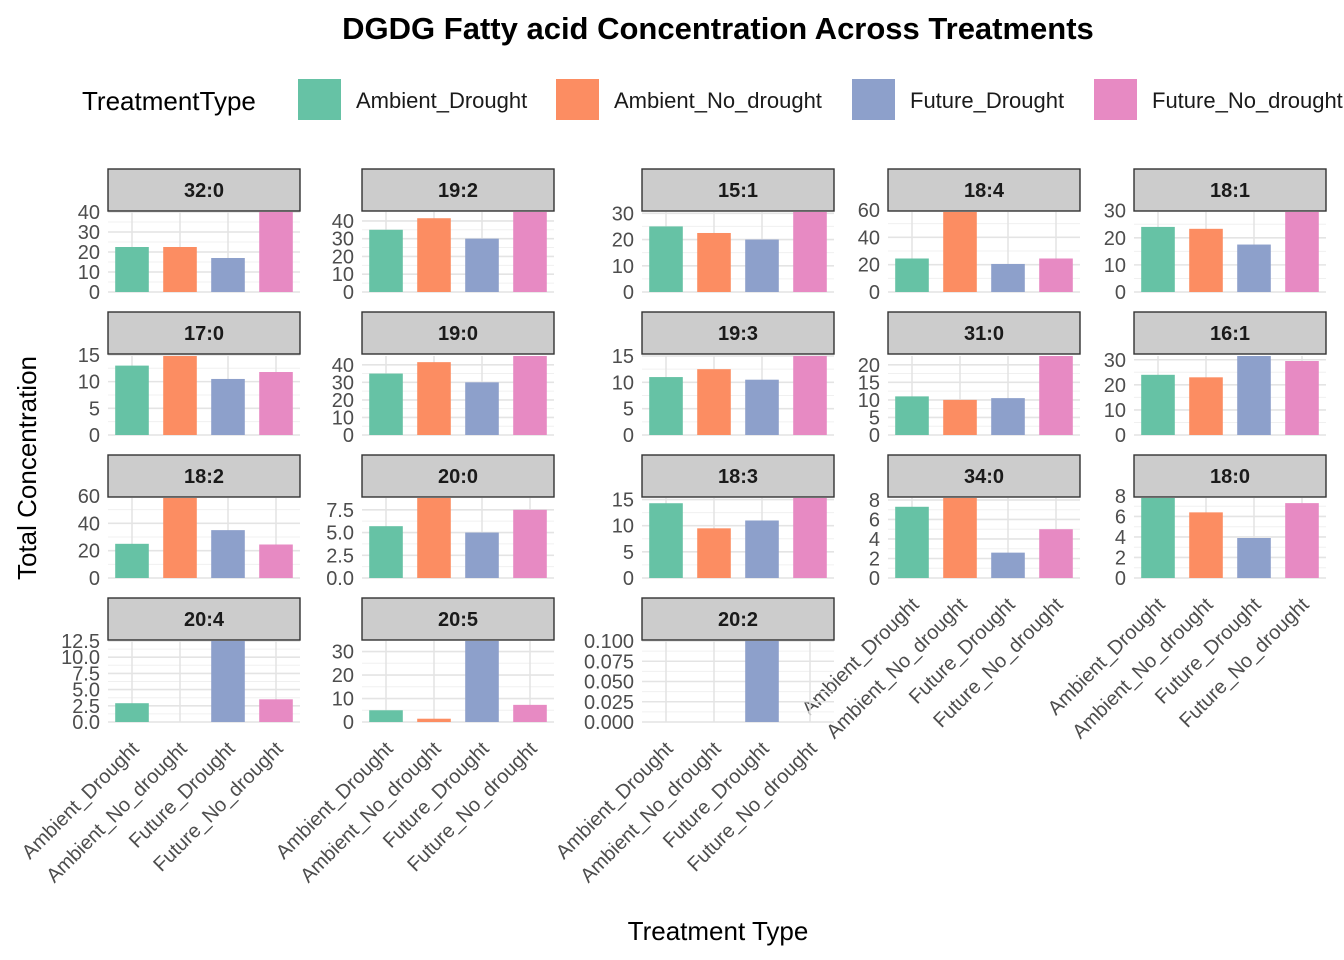  What do you see at coordinates (1254, 395) in the screenshot?
I see `bar-16-1-future-drought` at bounding box center [1254, 395].